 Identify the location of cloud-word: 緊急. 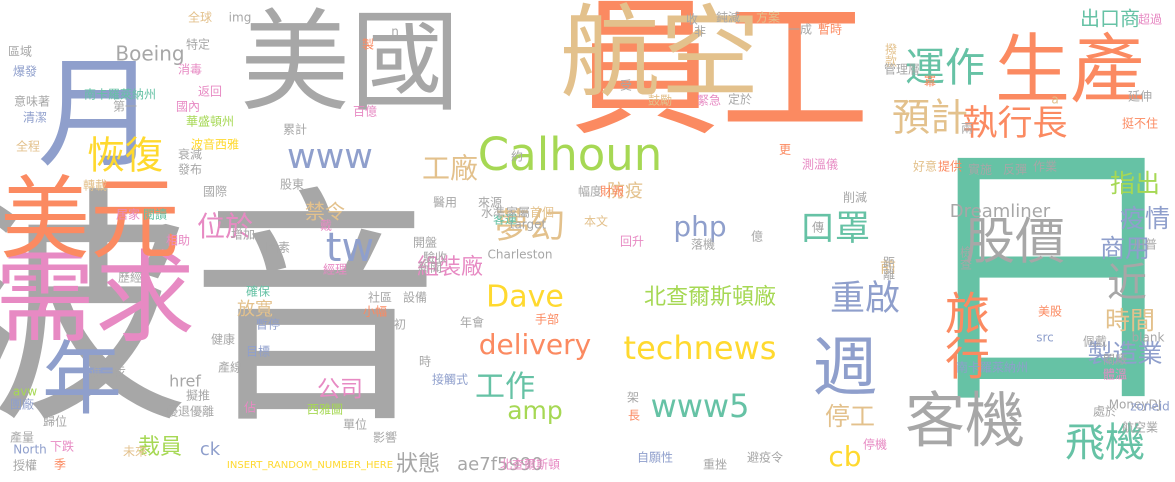
(709, 100).